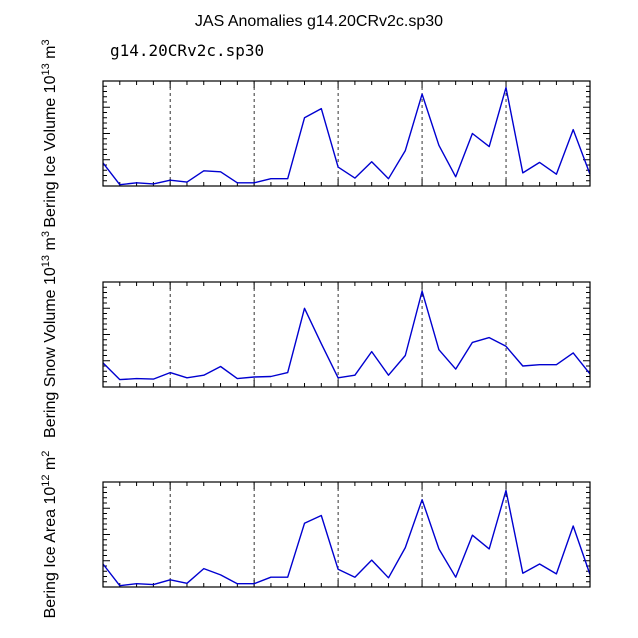 Image resolution: width=638 pixels, height=638 pixels. I want to click on y-axis-label: Bering Ice Volume 1013 m3, so click(49, 133).